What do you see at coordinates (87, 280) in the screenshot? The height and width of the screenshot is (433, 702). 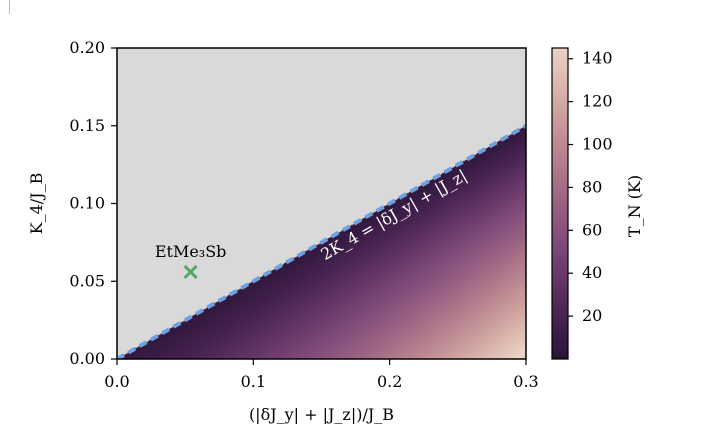 I see `y-tick-label: 0.05` at bounding box center [87, 280].